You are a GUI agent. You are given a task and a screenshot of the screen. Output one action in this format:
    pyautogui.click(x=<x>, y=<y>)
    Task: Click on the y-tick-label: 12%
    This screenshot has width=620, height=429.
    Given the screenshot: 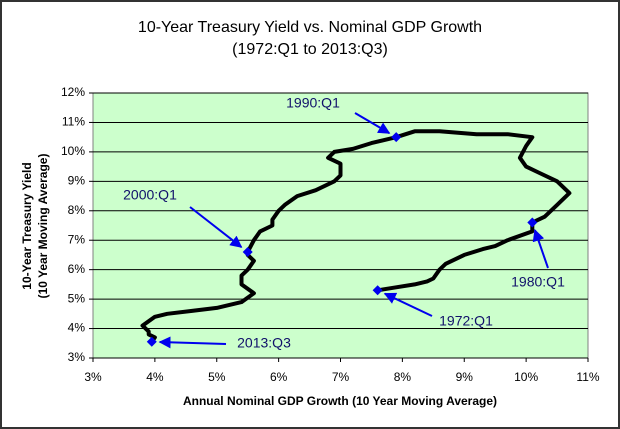 What is the action you would take?
    pyautogui.click(x=73, y=92)
    